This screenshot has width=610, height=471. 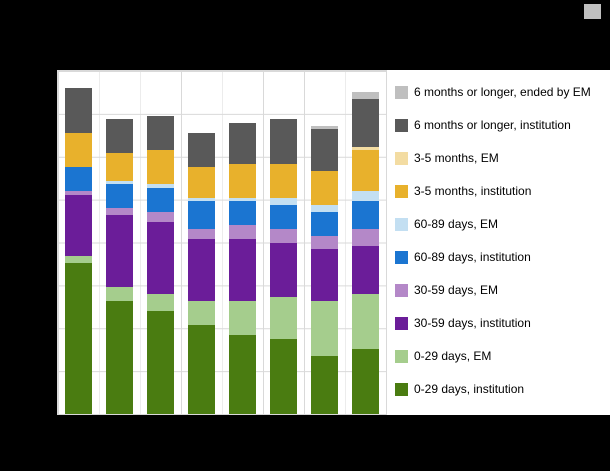 What do you see at coordinates (456, 224) in the screenshot?
I see `legend-label: 60-89 days, EM` at bounding box center [456, 224].